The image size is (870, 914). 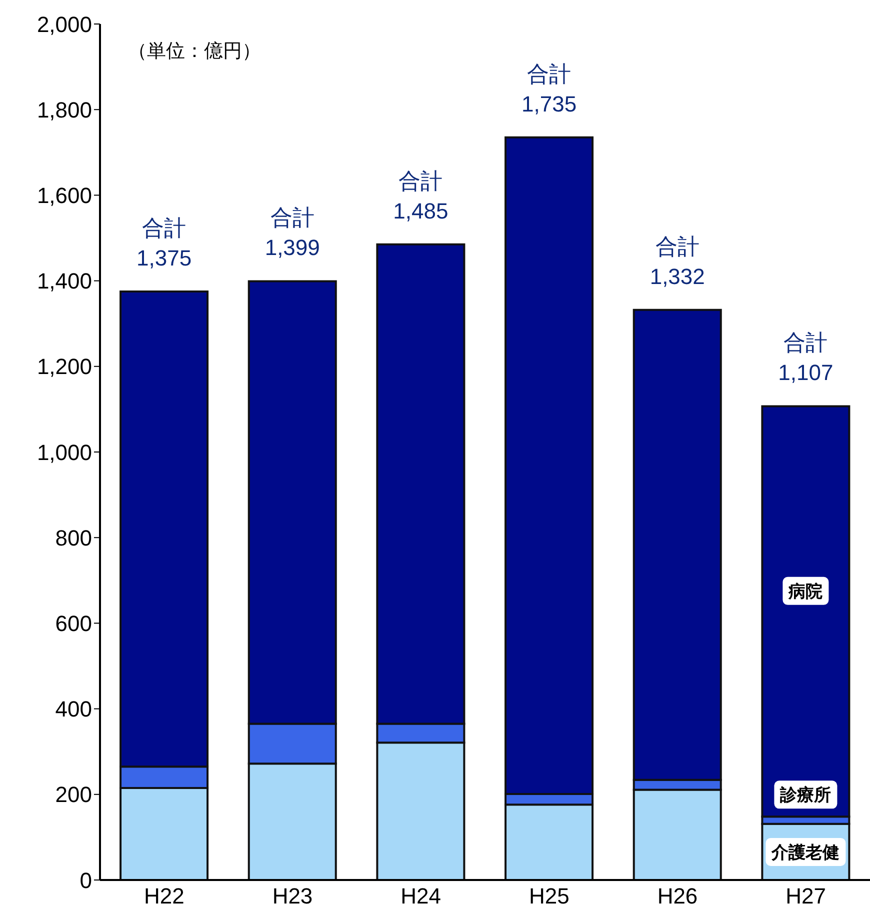 What do you see at coordinates (64, 367) in the screenshot?
I see `y-tick-label: 1,200` at bounding box center [64, 367].